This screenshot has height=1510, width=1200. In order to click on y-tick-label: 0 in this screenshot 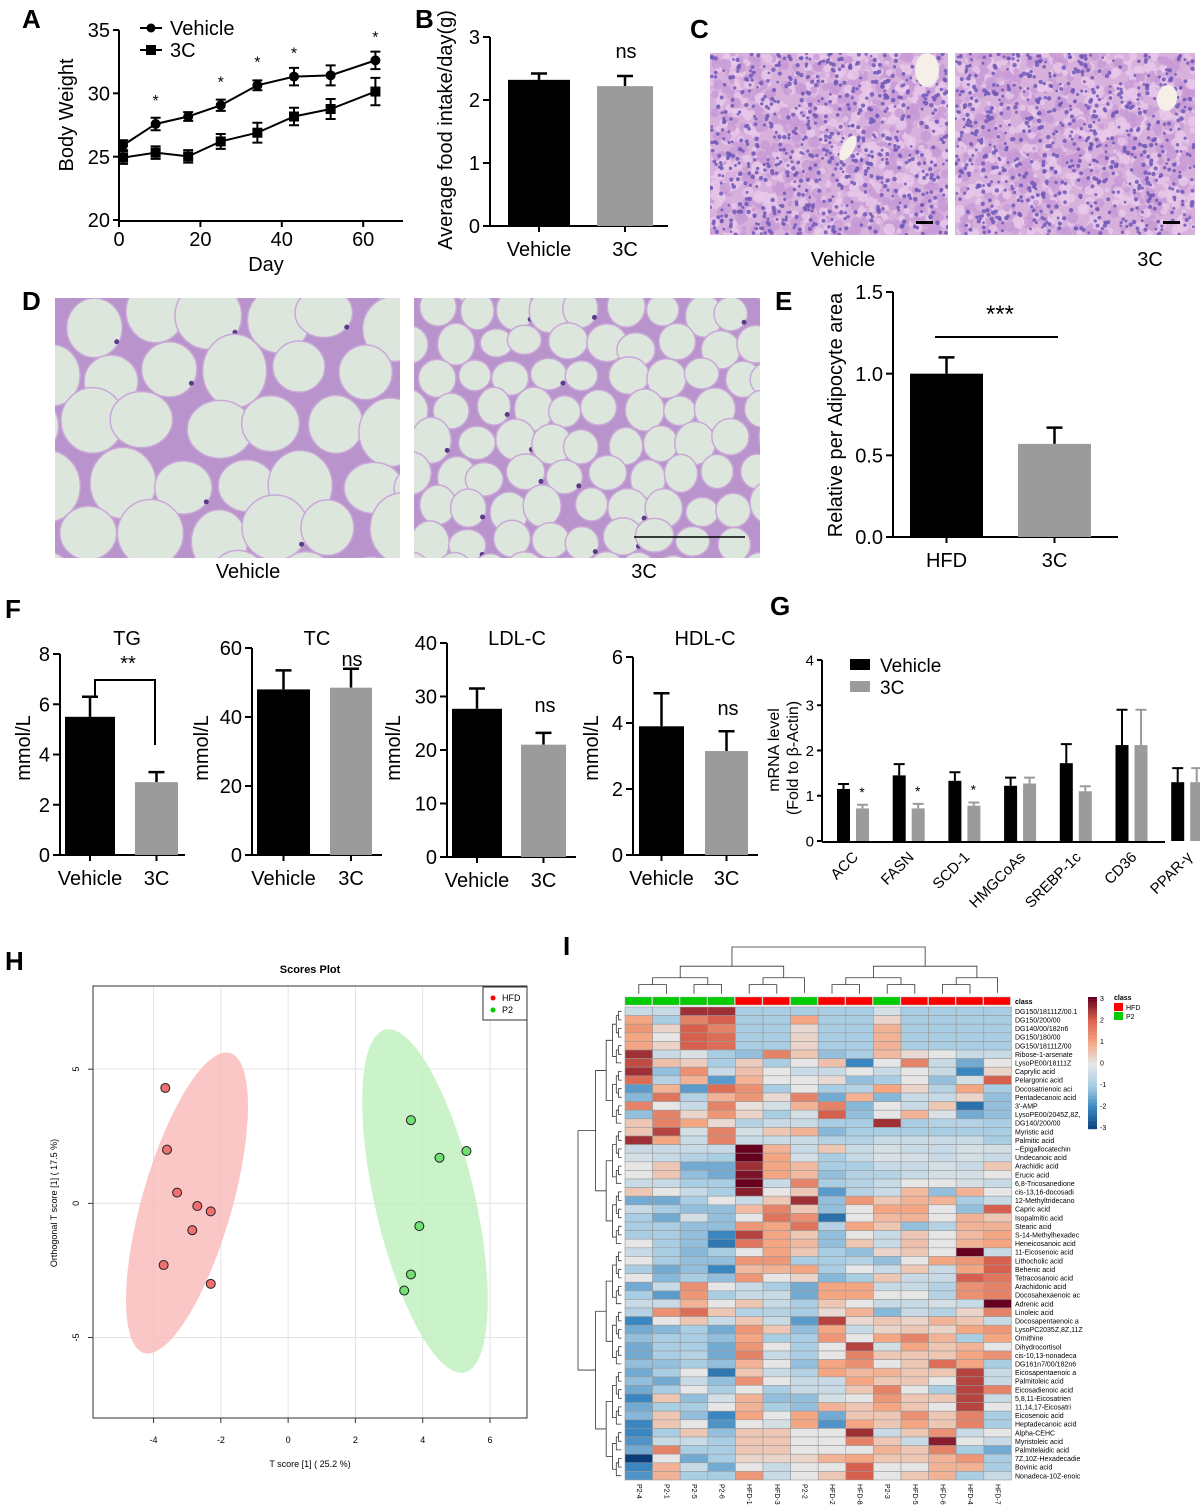, I will do `click(236, 856)`.